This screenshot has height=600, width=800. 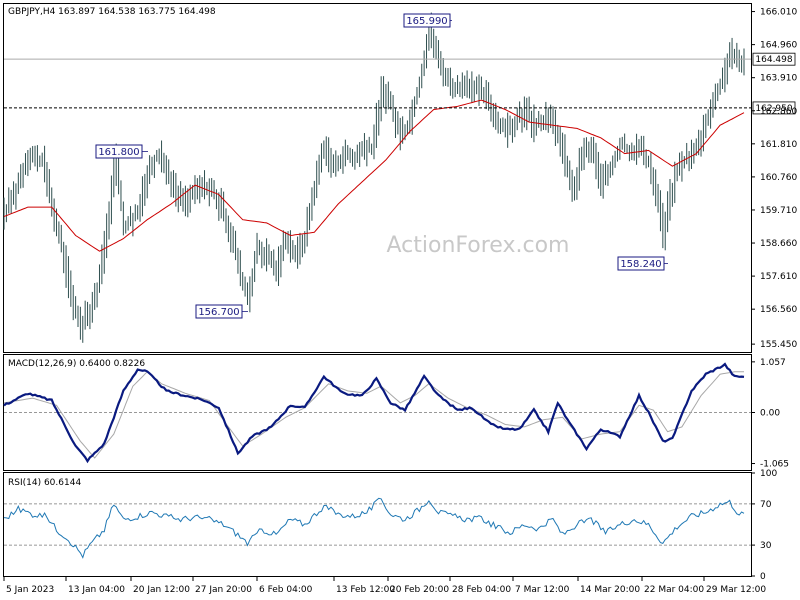 What do you see at coordinates (773, 363) in the screenshot?
I see `macd-tick-label: 1.057` at bounding box center [773, 363].